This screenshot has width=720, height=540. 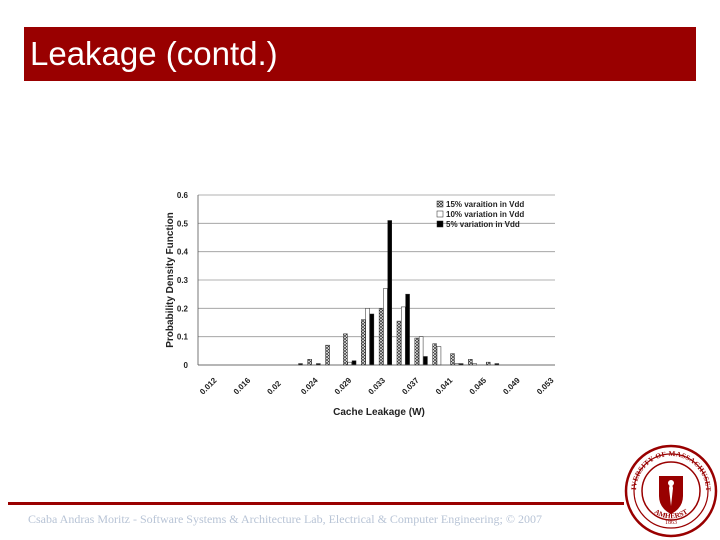 What do you see at coordinates (545, 386) in the screenshot?
I see `x-tick-label: 0.053` at bounding box center [545, 386].